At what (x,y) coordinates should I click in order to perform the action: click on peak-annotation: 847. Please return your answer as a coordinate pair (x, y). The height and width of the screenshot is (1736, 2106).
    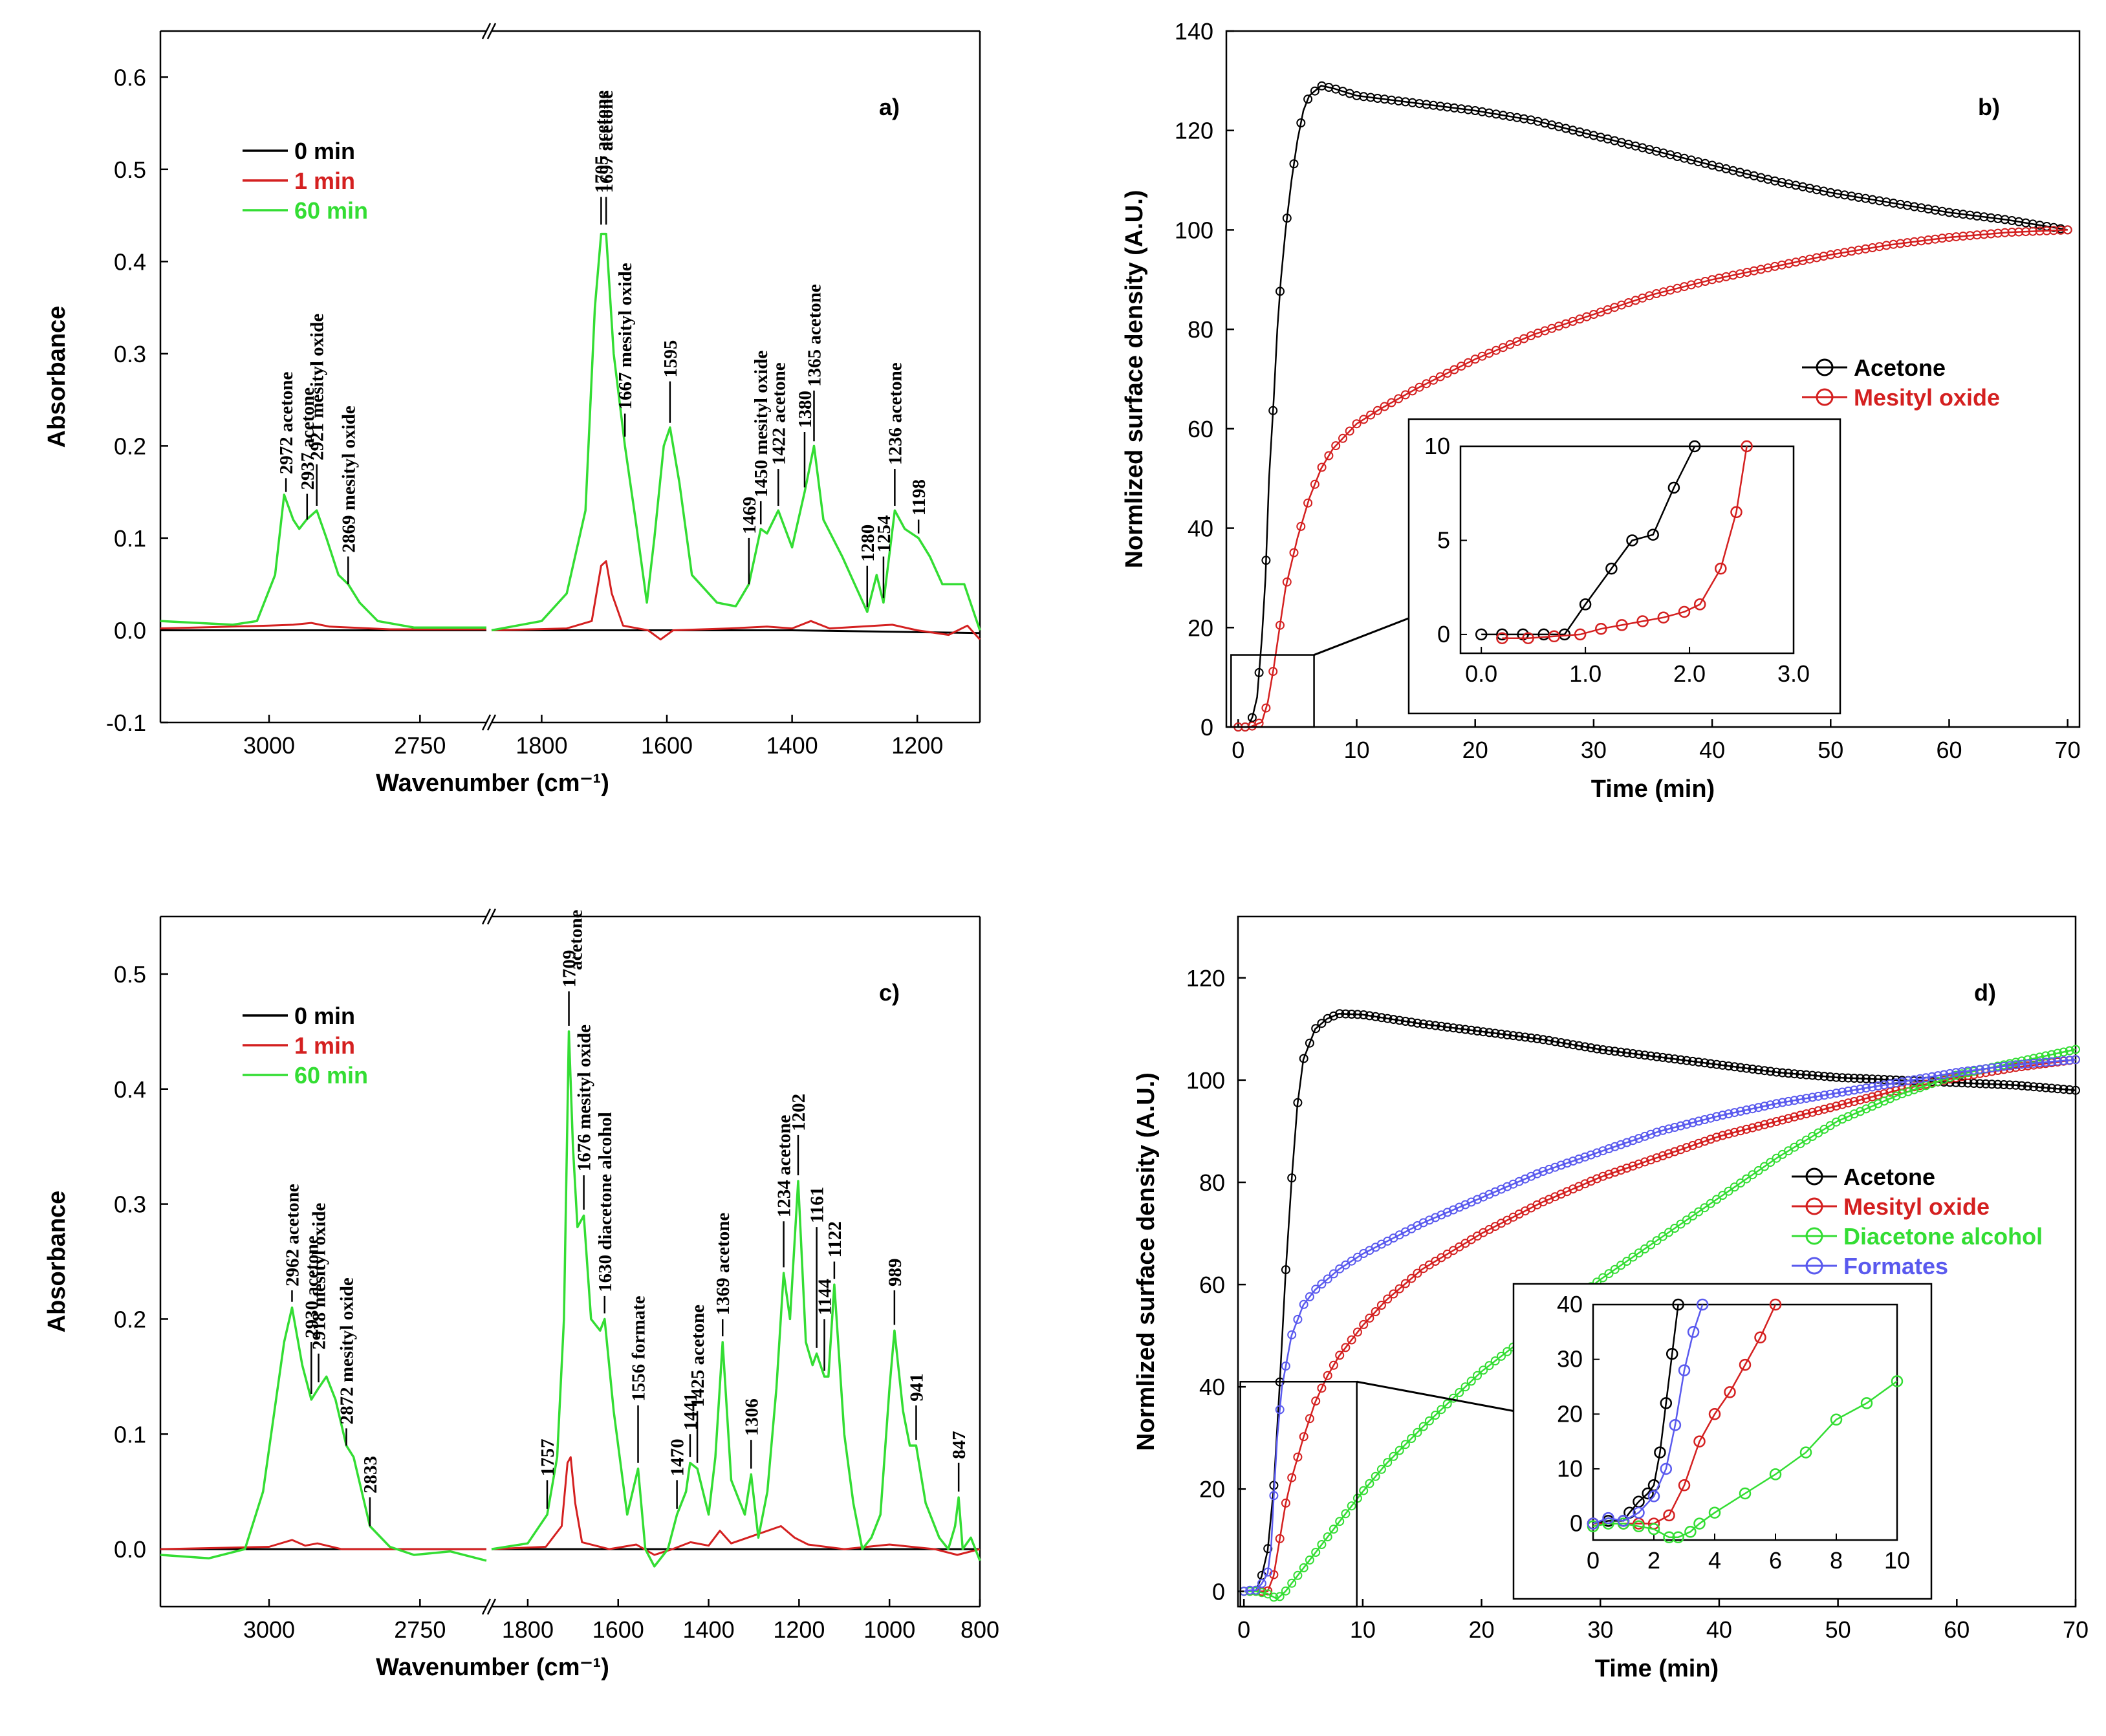
    Looking at the image, I should click on (960, 1445).